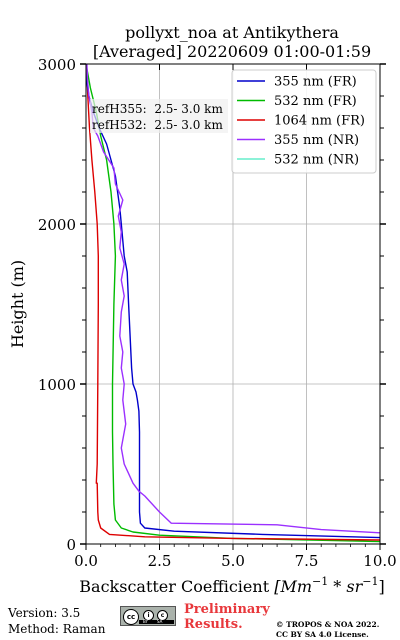 The image size is (400, 640). Describe the element at coordinates (379, 561) in the screenshot. I see `x-tick-label: 10.0` at that location.